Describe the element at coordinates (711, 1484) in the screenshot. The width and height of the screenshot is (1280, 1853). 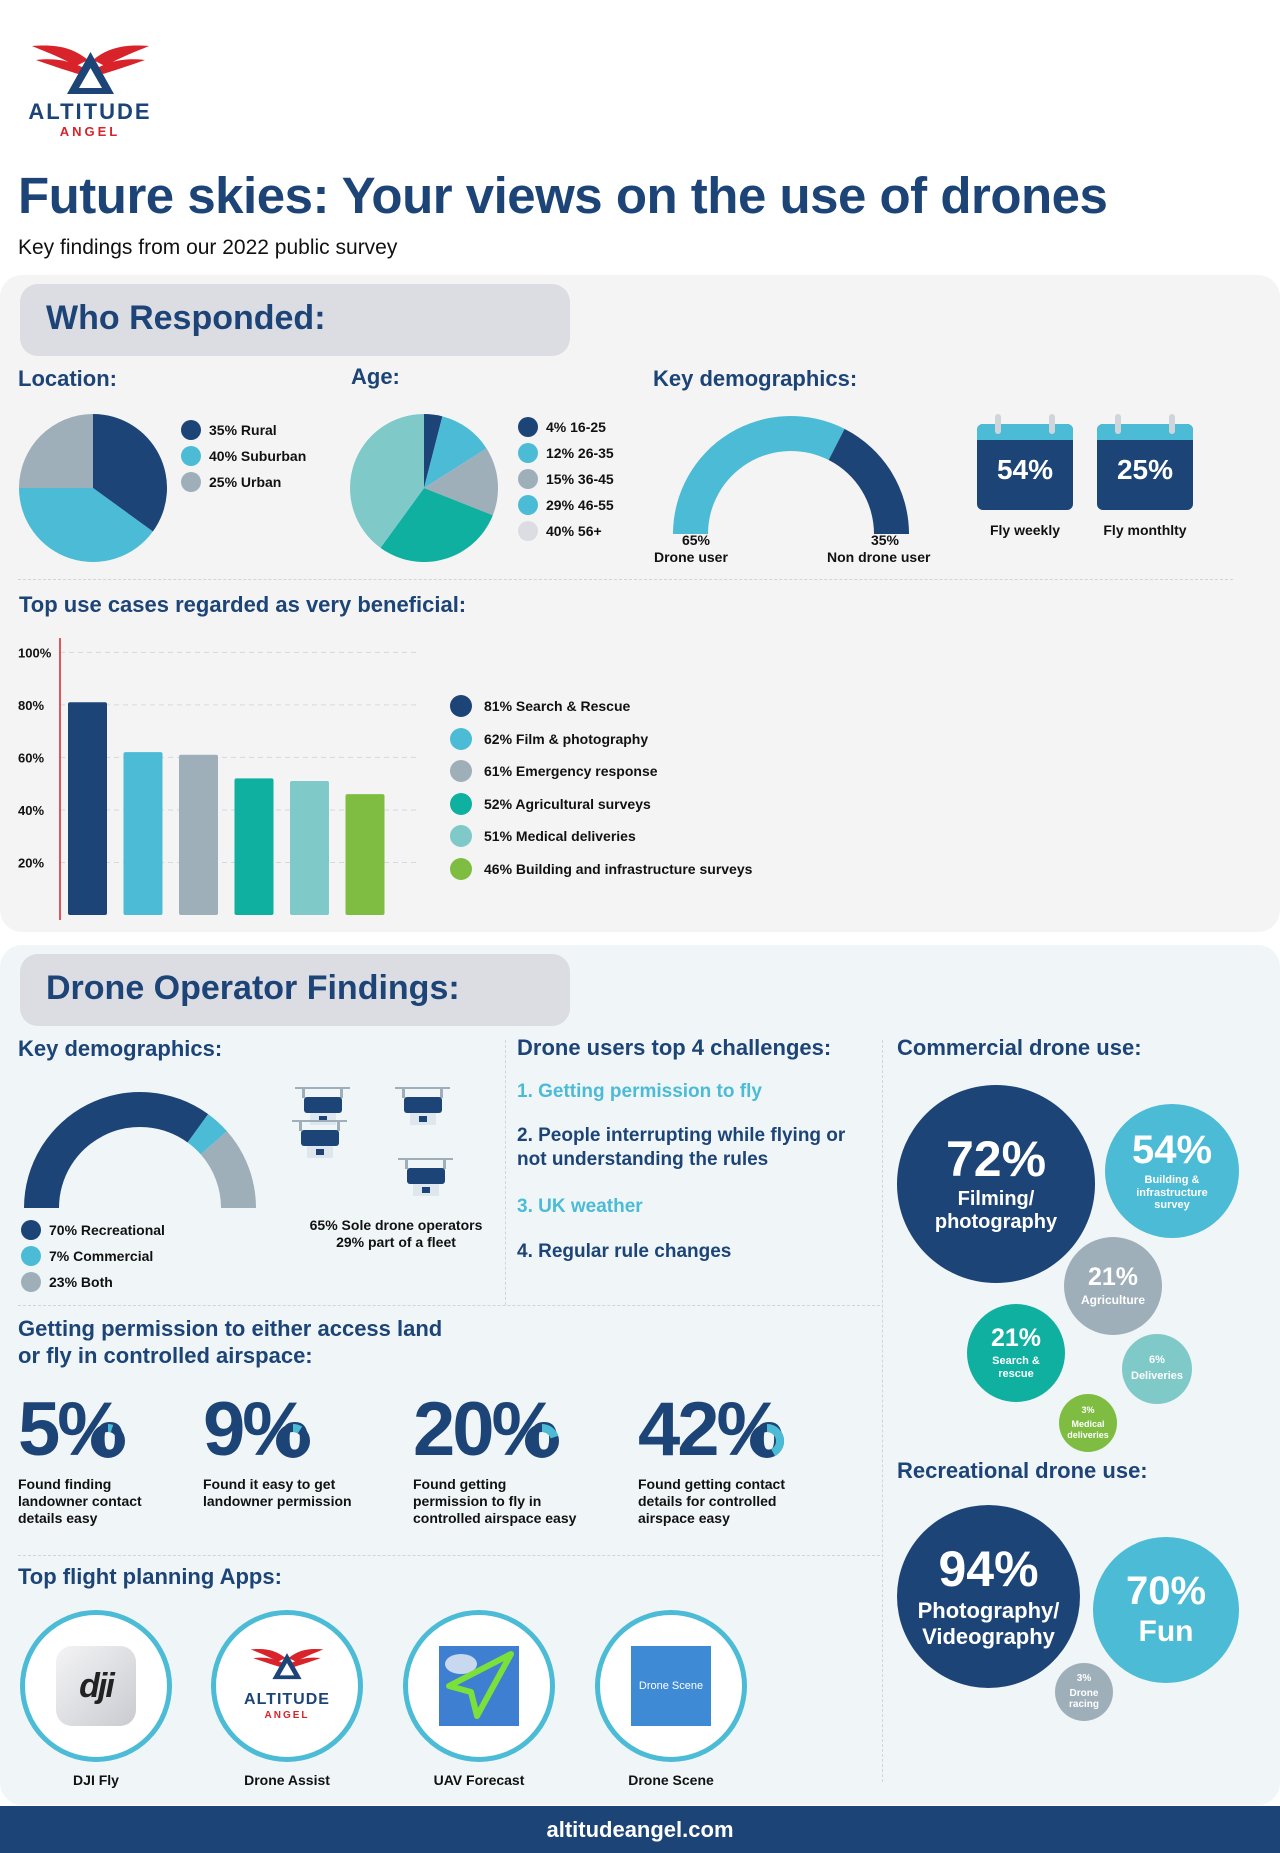
I see `caption-line: Found getting contact` at that location.